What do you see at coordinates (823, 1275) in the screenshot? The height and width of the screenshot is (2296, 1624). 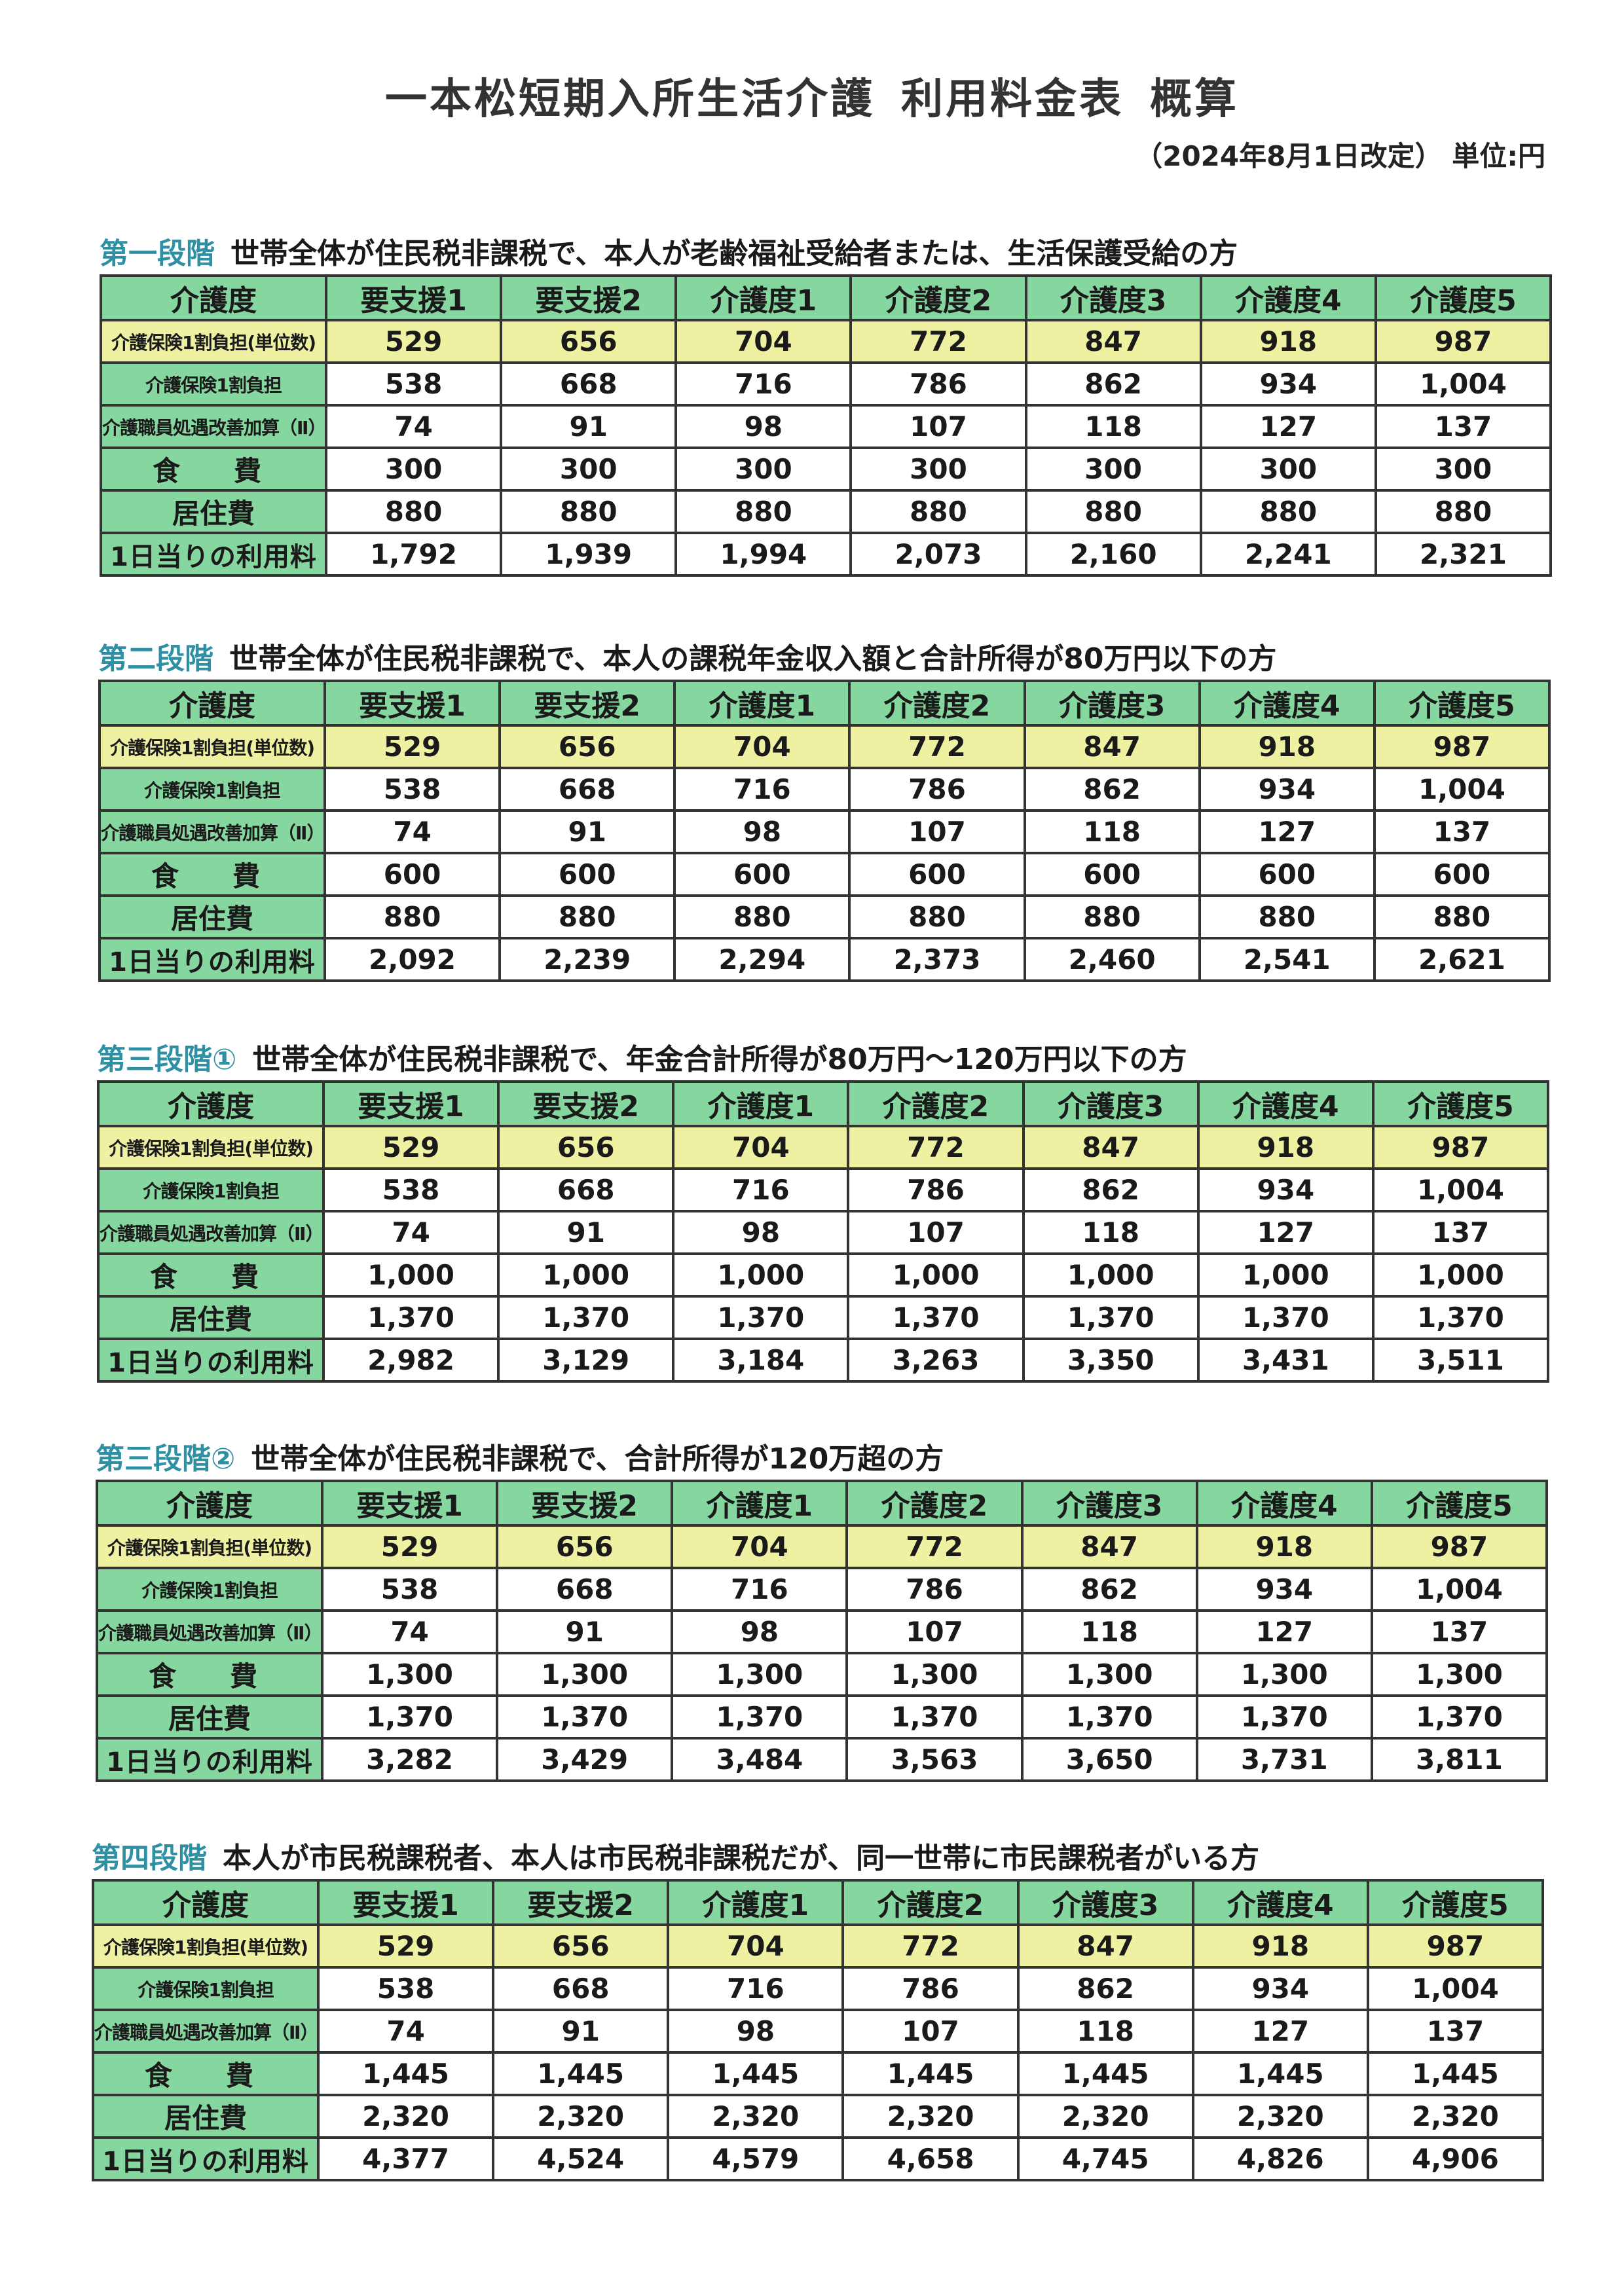 I see `meal-cost-row: 食 費 1,000 1,000 1,000 1,000 1,000 1,000 1,000` at bounding box center [823, 1275].